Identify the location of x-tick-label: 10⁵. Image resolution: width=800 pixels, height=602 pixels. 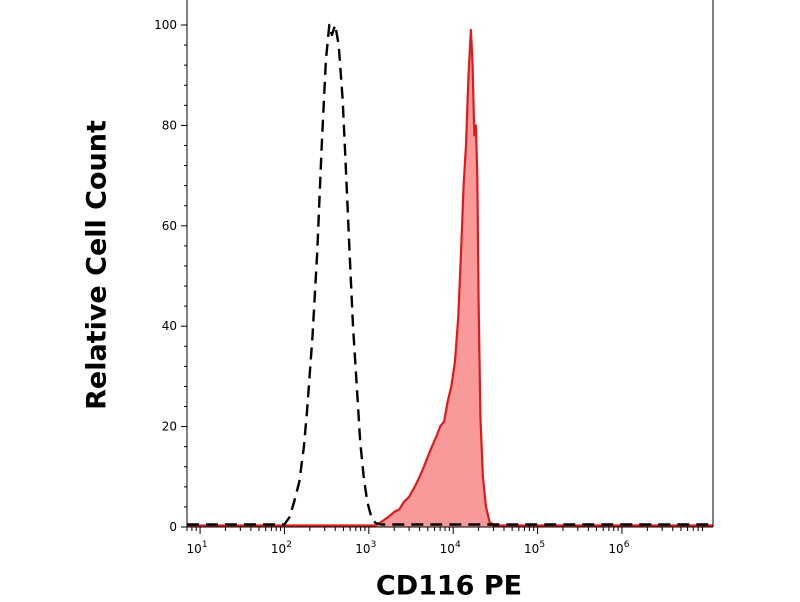
(534, 548).